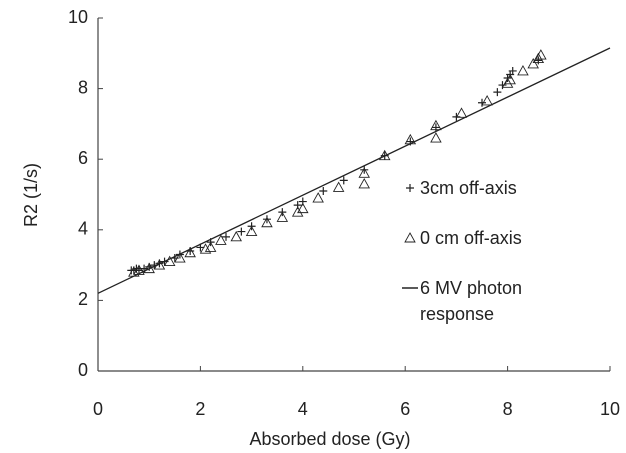 The width and height of the screenshot is (626, 453). What do you see at coordinates (471, 238) in the screenshot?
I see `legend-label: 0 cm off-axis` at bounding box center [471, 238].